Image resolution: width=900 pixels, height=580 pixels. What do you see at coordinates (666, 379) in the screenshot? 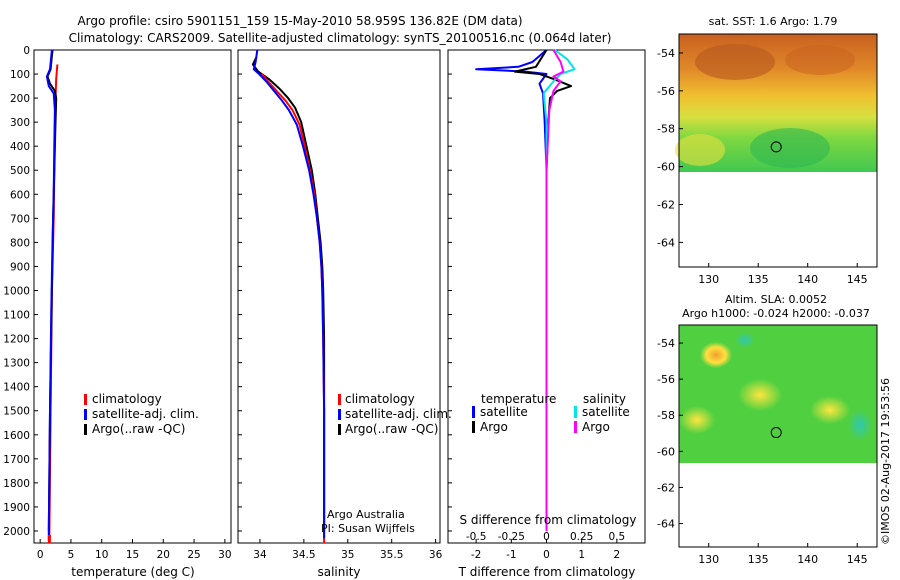
I see `map-y-tick-label: -56` at bounding box center [666, 379].